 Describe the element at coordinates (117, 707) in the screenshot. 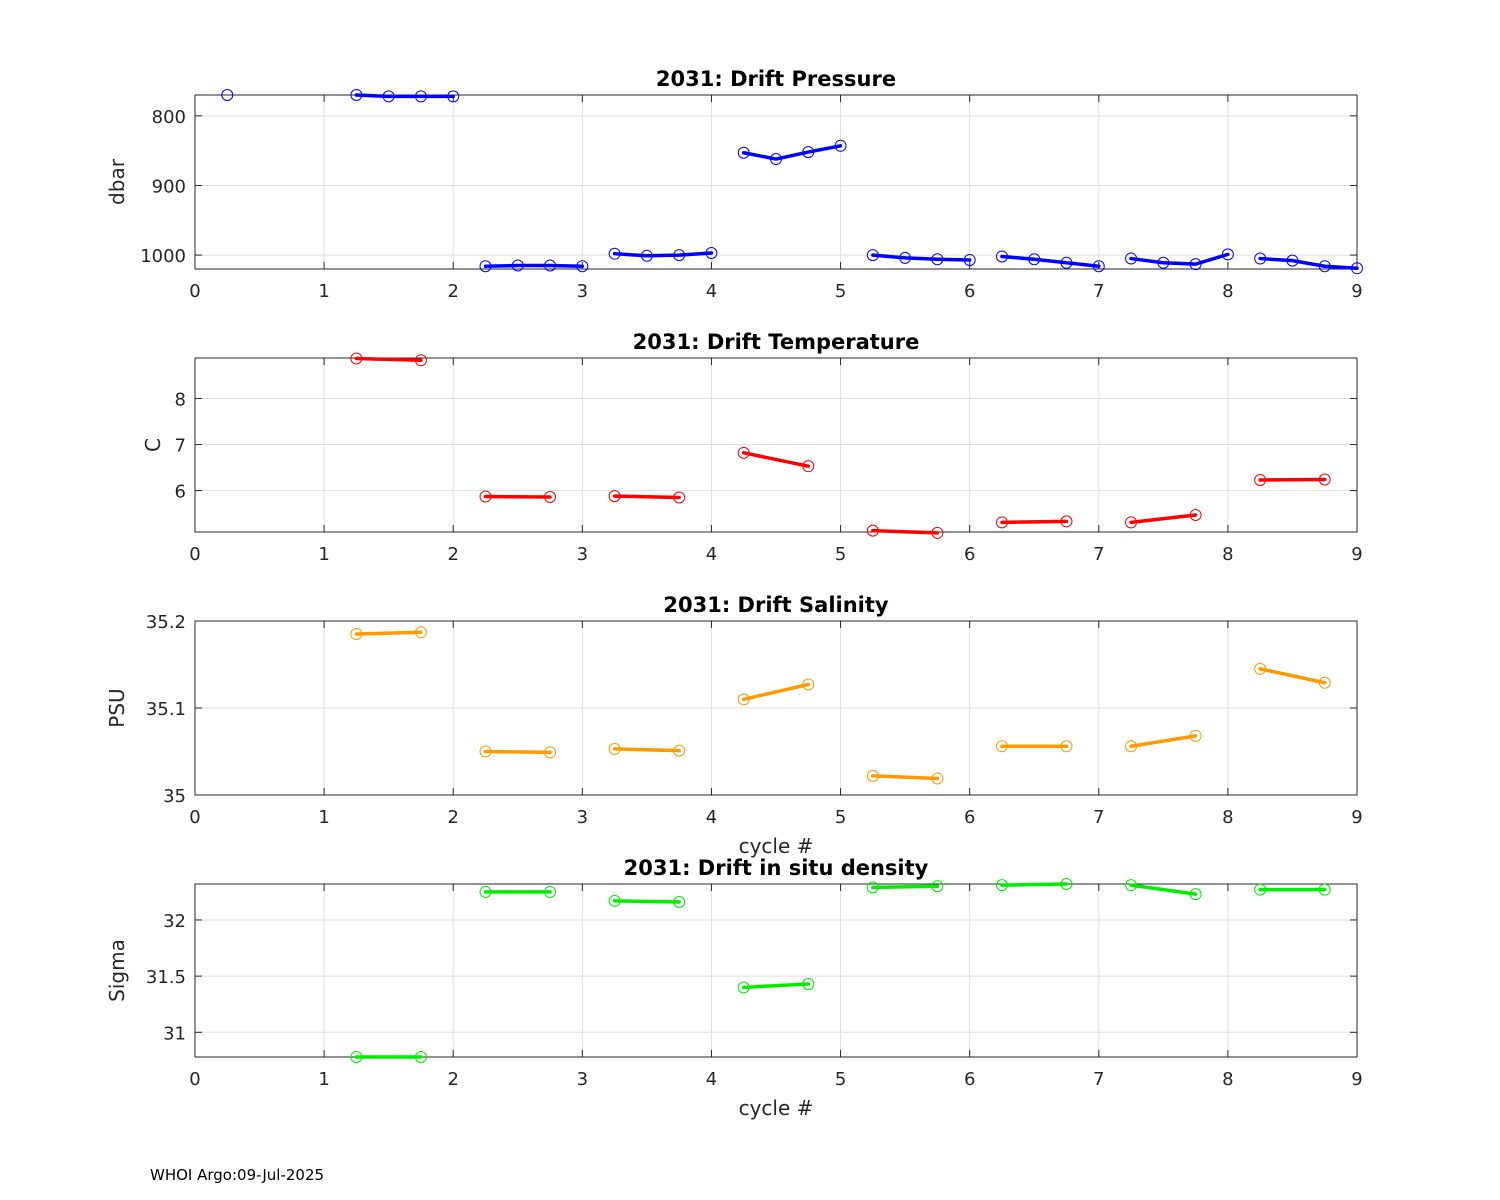

I see `y-axis-label: PSU` at that location.